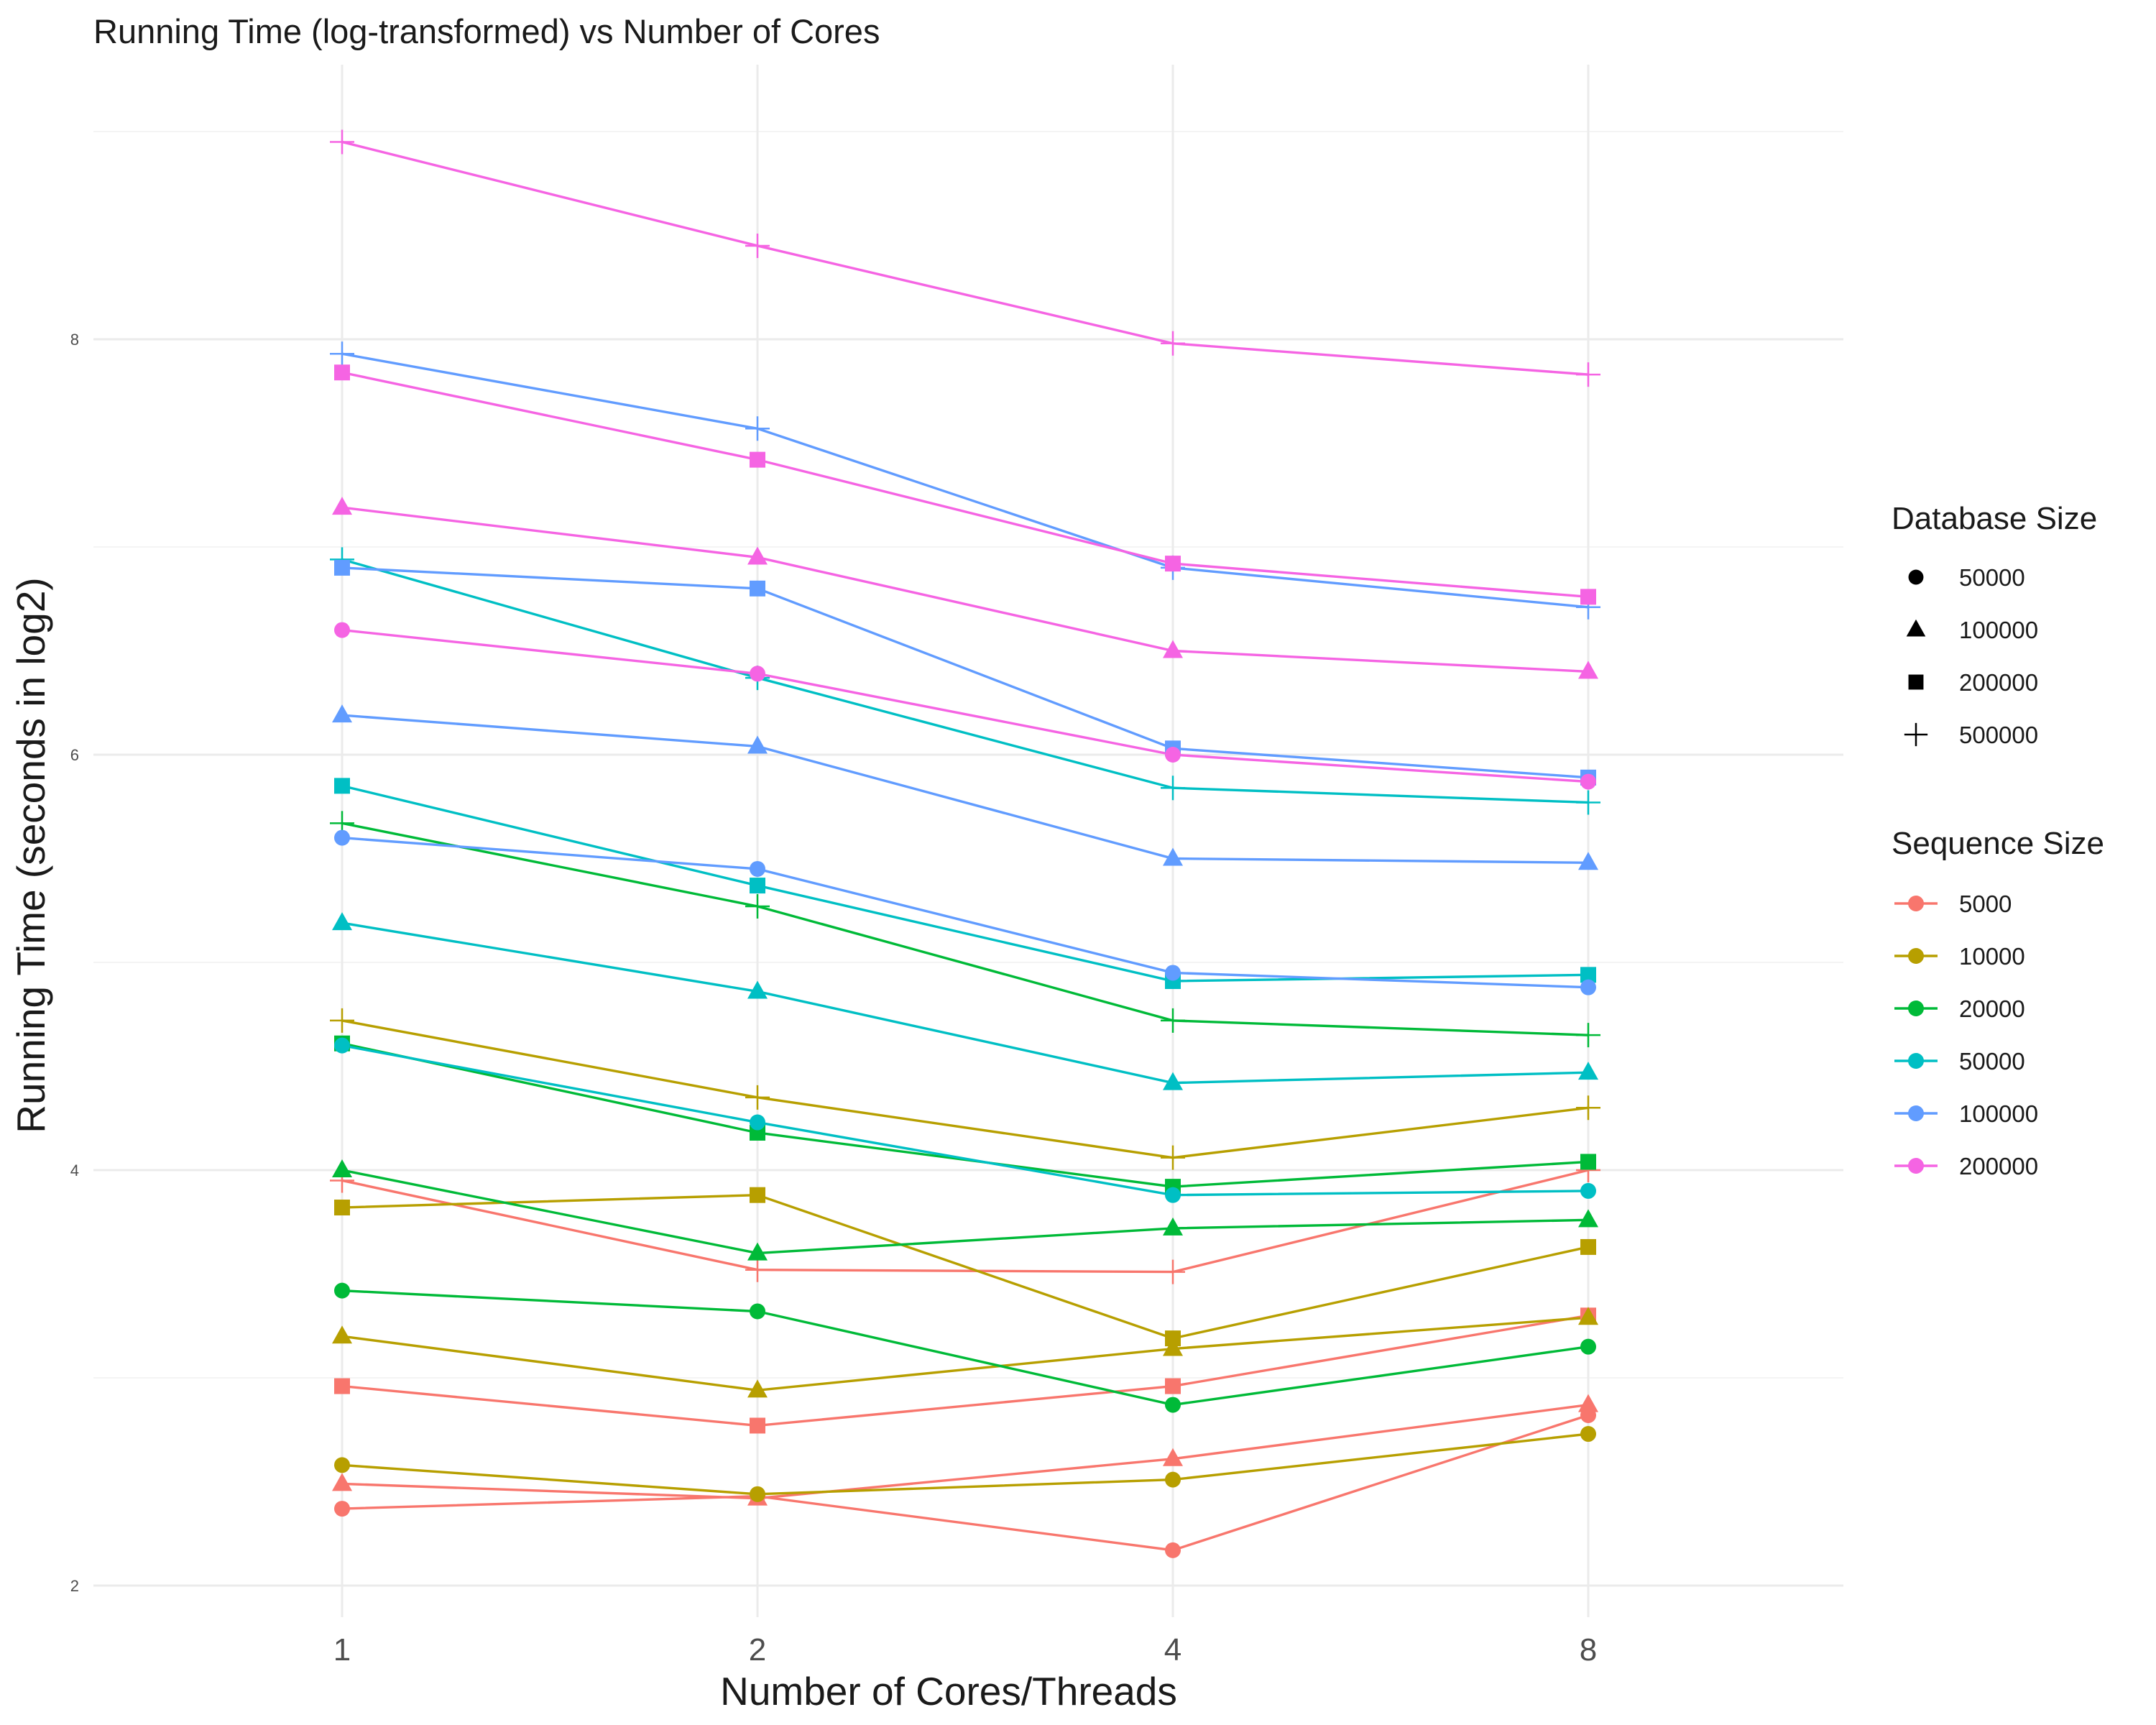 This screenshot has width=2156, height=1725. I want to click on legend-seq-5000-label: 5000, so click(1985, 904).